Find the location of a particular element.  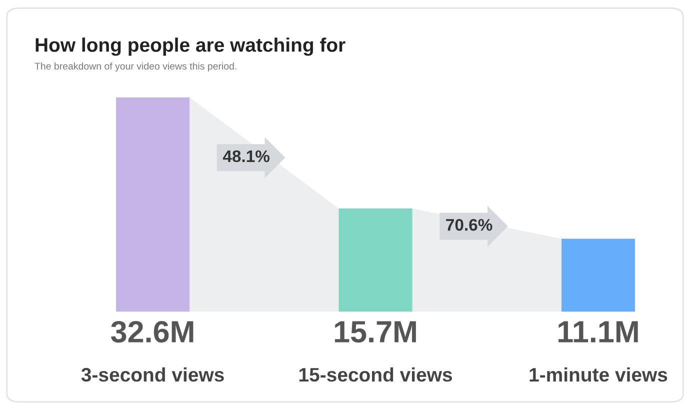

x-tick-label: 3-second views is located at coordinates (152, 374).